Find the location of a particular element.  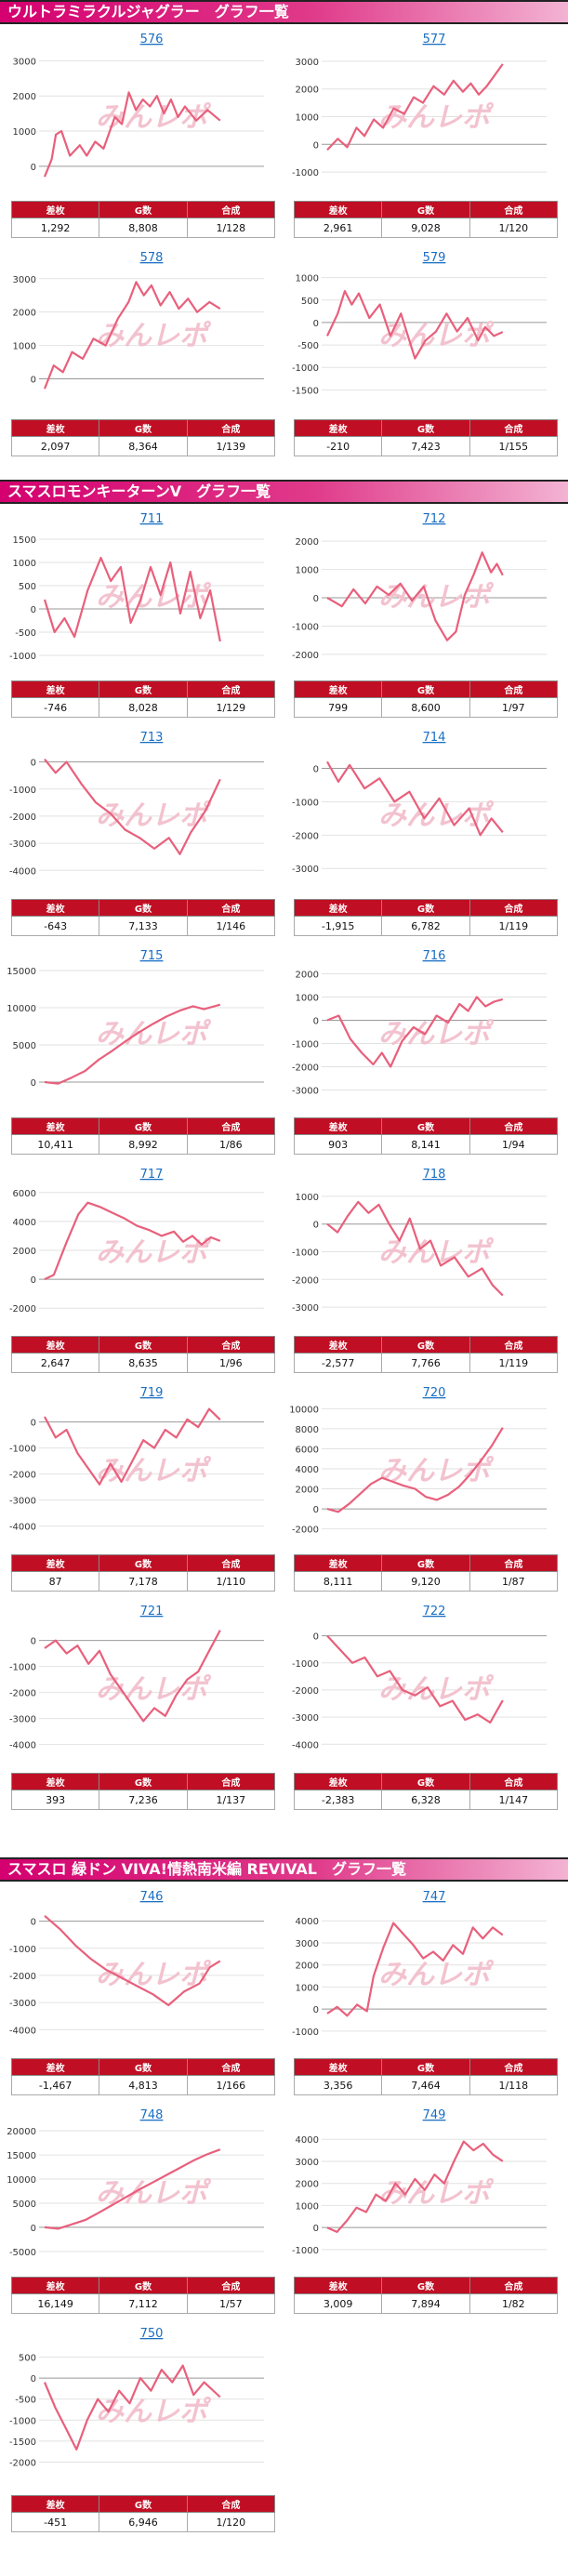

machine-number-link: 579 is located at coordinates (435, 258).